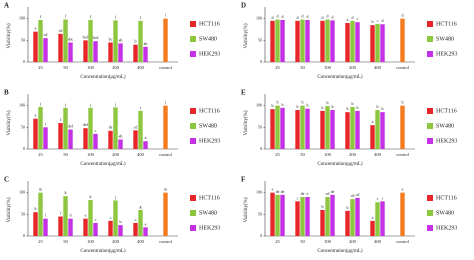 This screenshot has width=474, height=260. Describe the element at coordinates (91, 196) in the screenshot. I see `significance-label: k` at that location.